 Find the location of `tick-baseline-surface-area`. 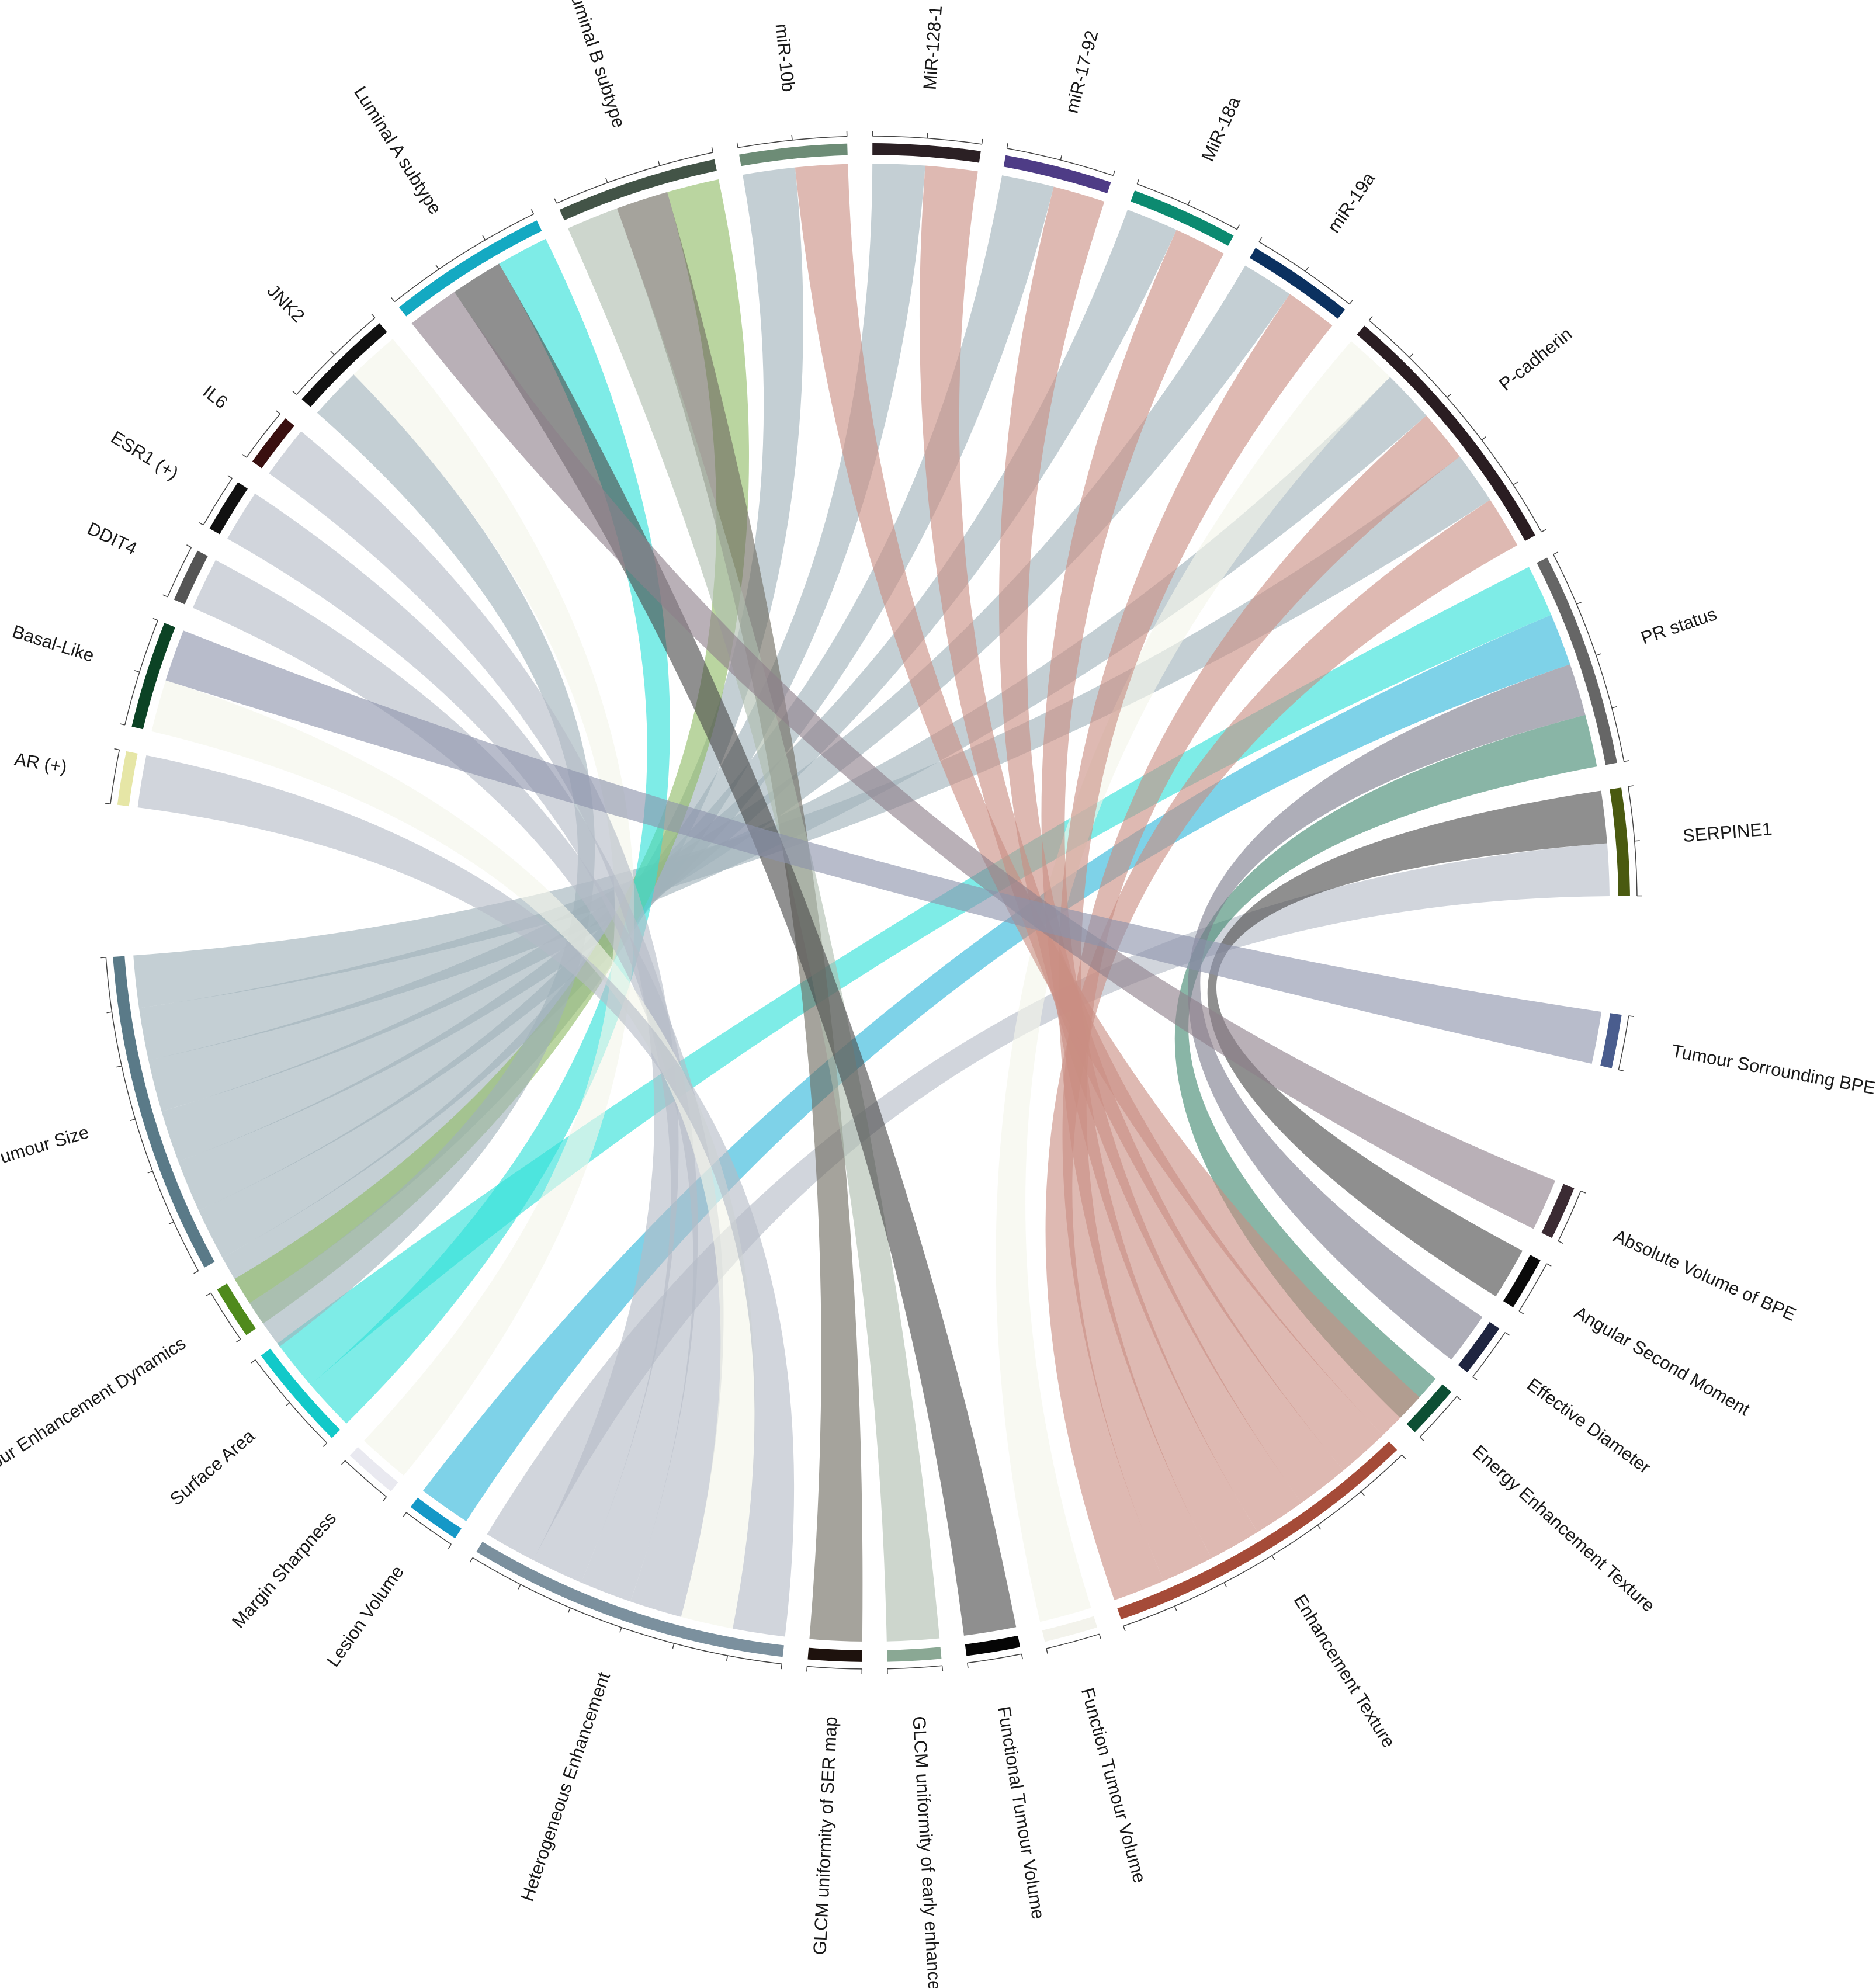

tick-baseline-surface-area is located at coordinates (291, 1402).